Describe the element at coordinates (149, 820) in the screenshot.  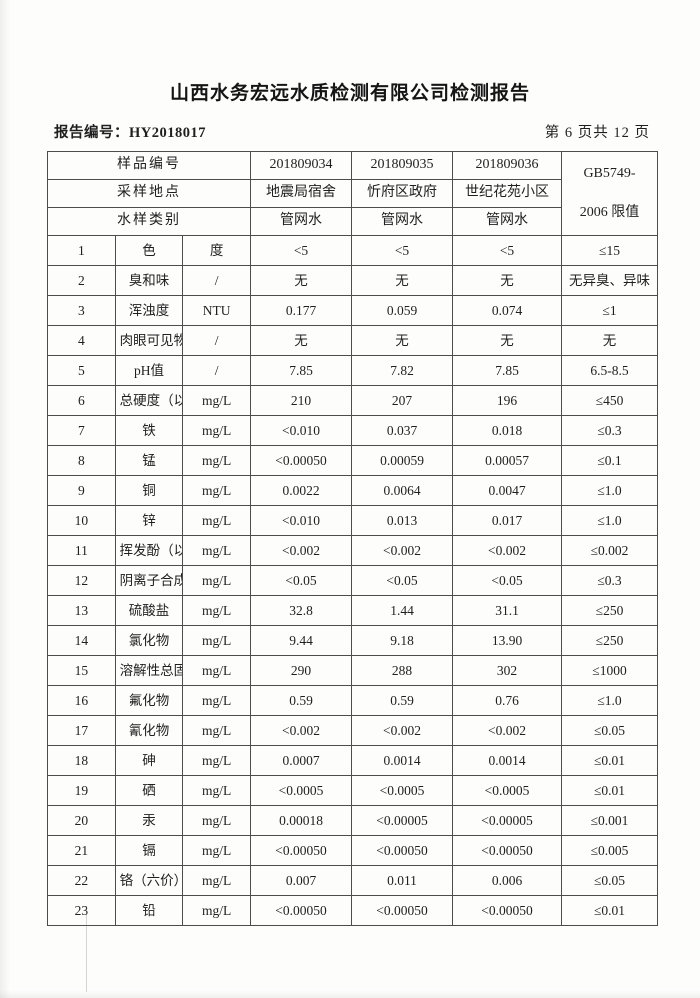
I see `parameter-name: 汞` at that location.